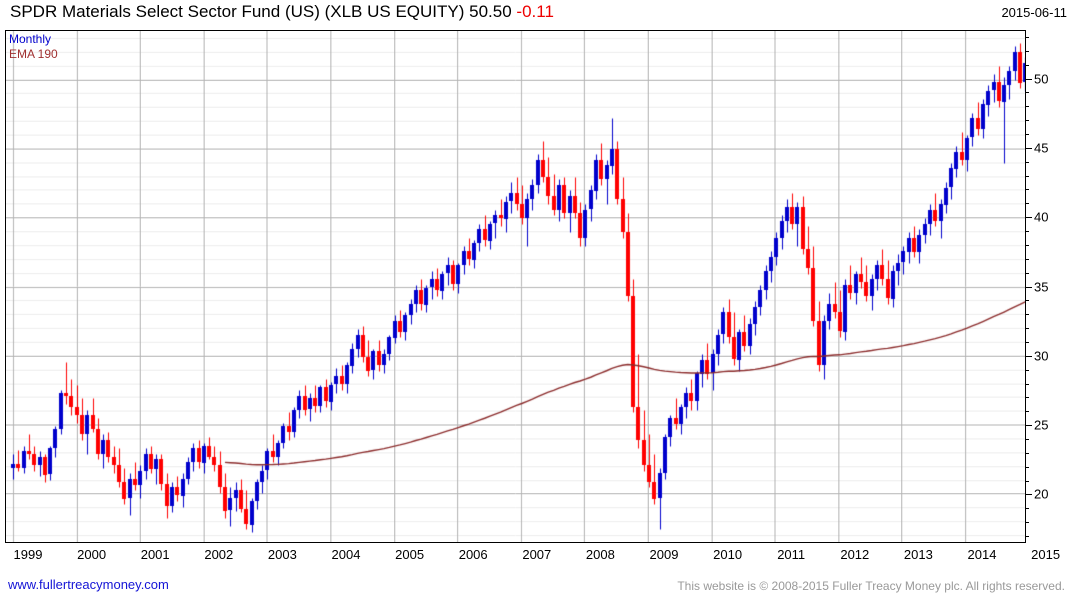  I want to click on y-axis-label: 25, so click(1041, 425).